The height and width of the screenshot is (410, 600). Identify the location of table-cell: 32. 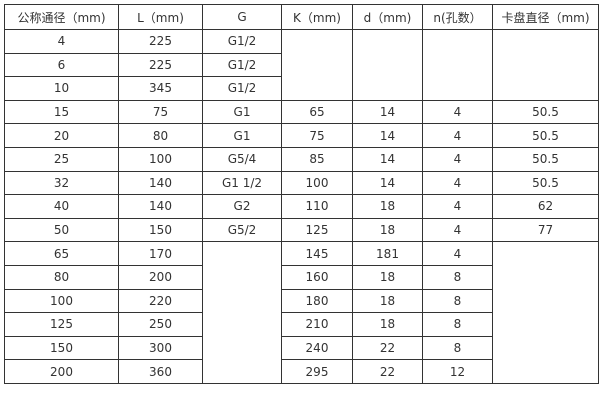
(61, 183).